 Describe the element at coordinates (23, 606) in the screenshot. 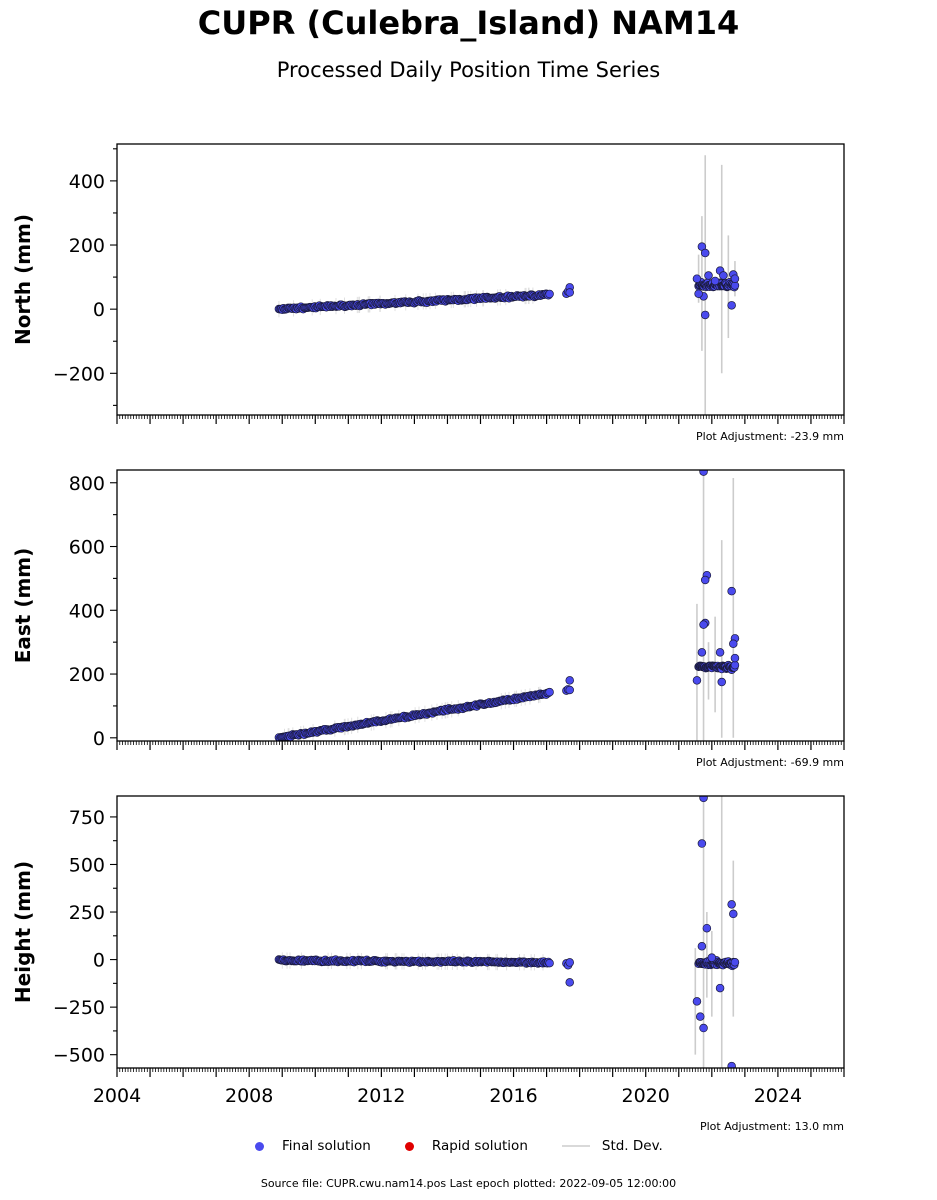

I see `y-axis-label: East (mm)` at that location.